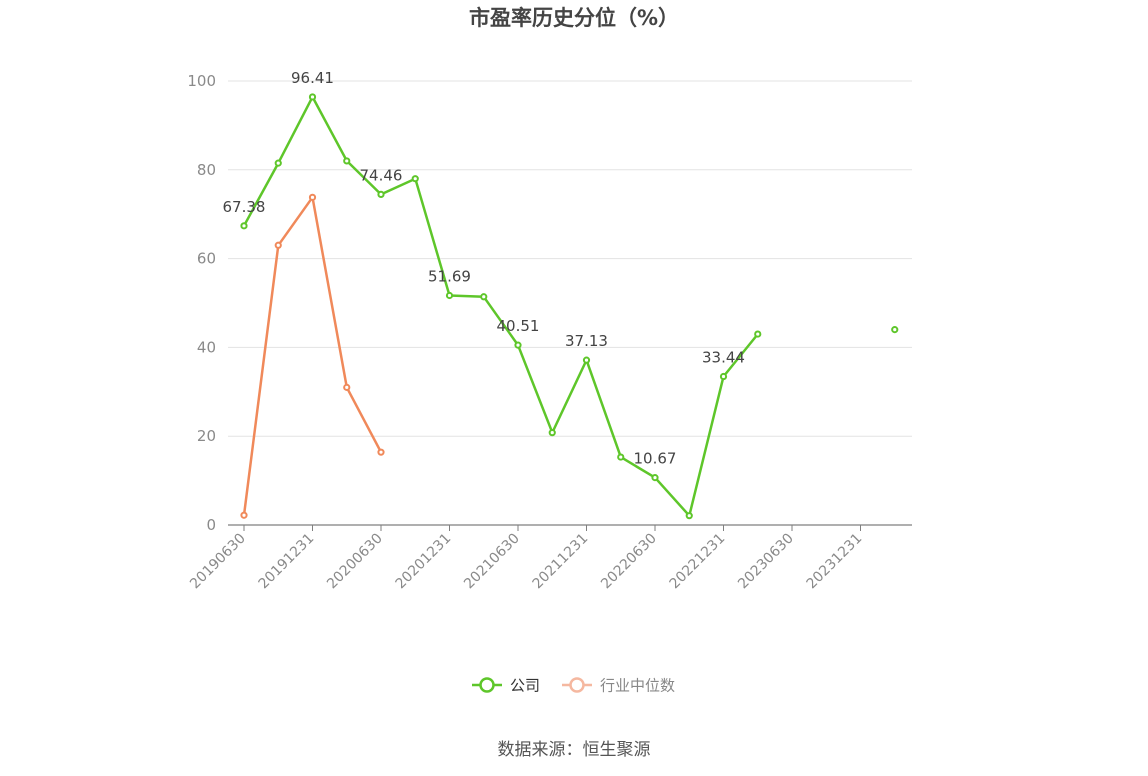 The width and height of the screenshot is (1148, 776). Describe the element at coordinates (586, 341) in the screenshot. I see `data-label: 37.13` at that location.